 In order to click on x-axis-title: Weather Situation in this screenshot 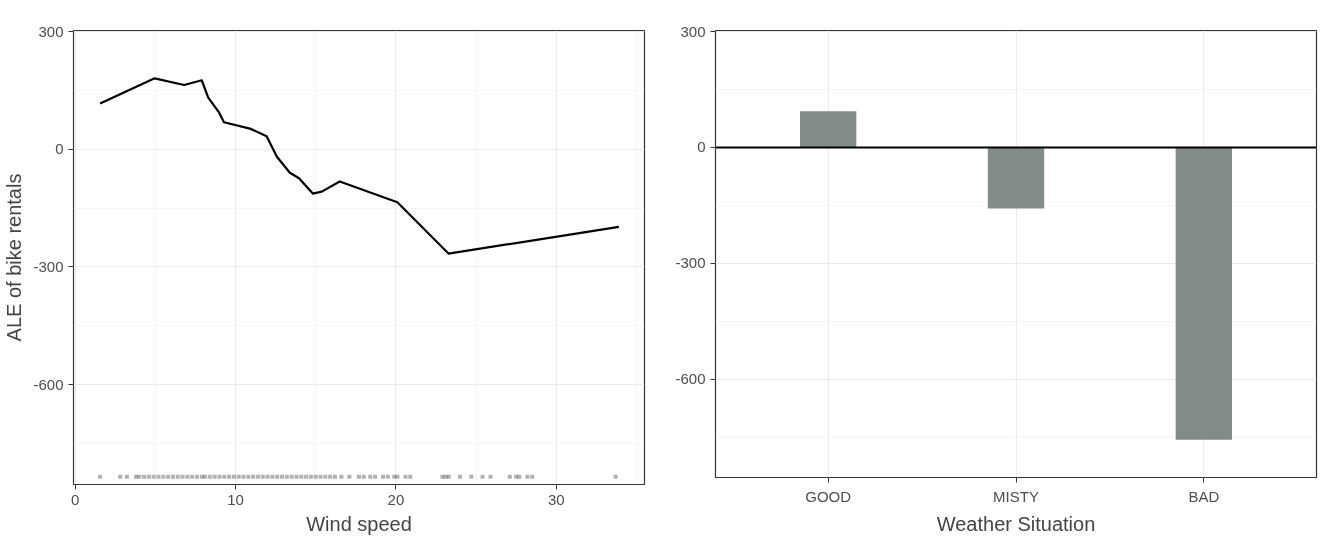, I will do `click(1016, 523)`.